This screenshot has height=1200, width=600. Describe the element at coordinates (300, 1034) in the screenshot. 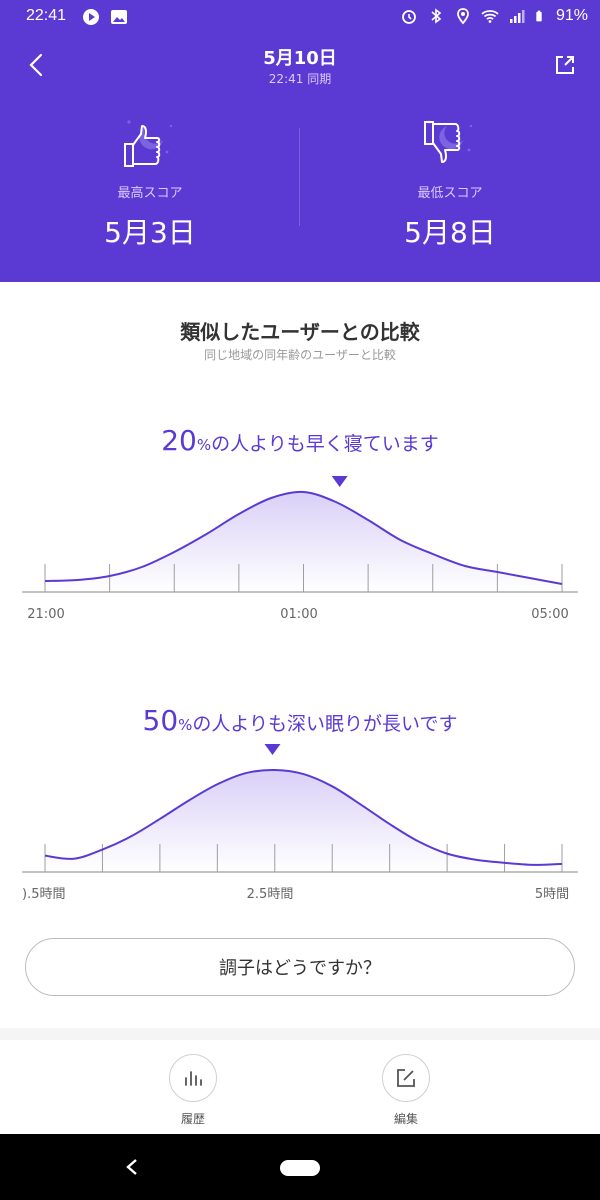

I see `section-separator` at that location.